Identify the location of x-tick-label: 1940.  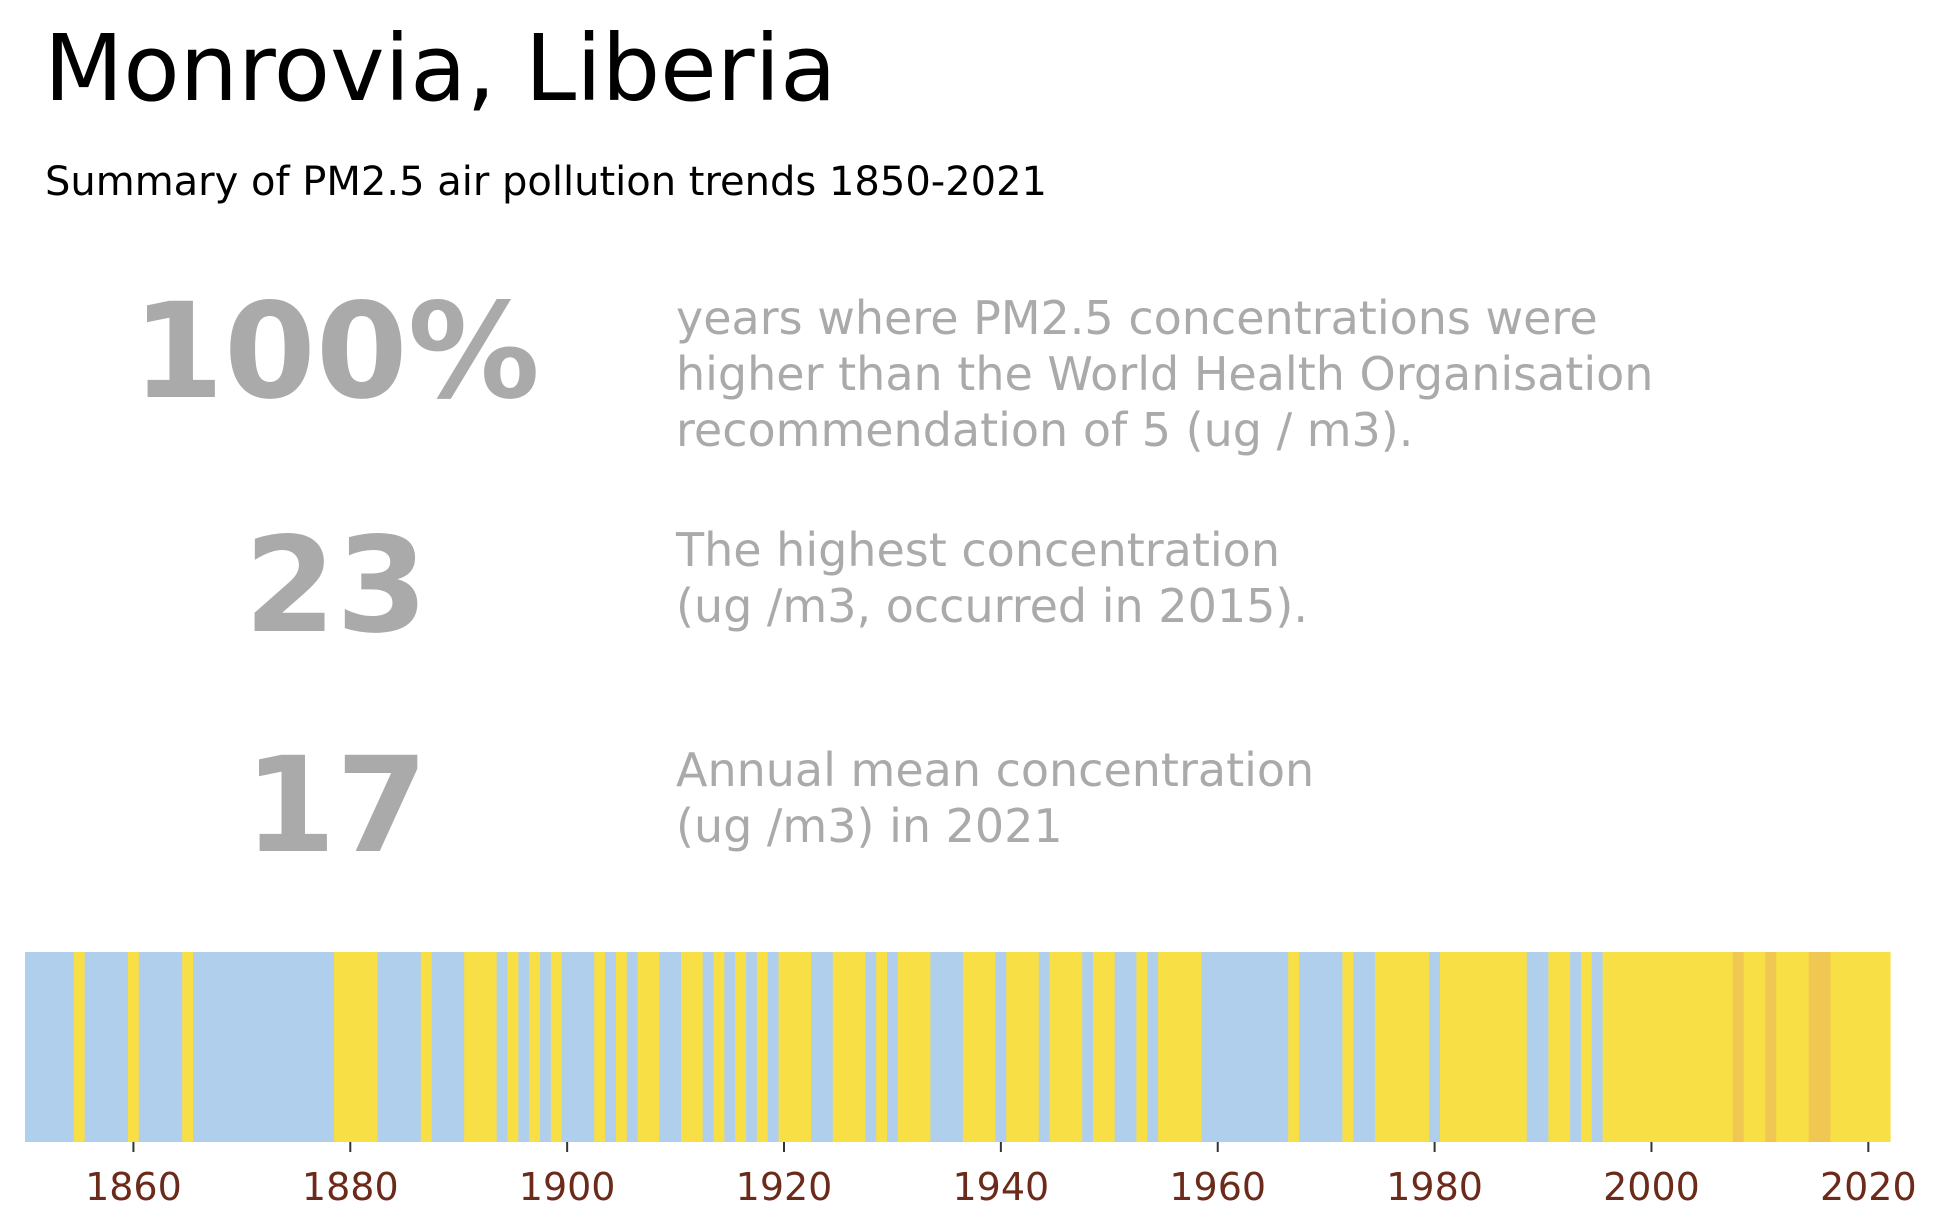
(1001, 1187).